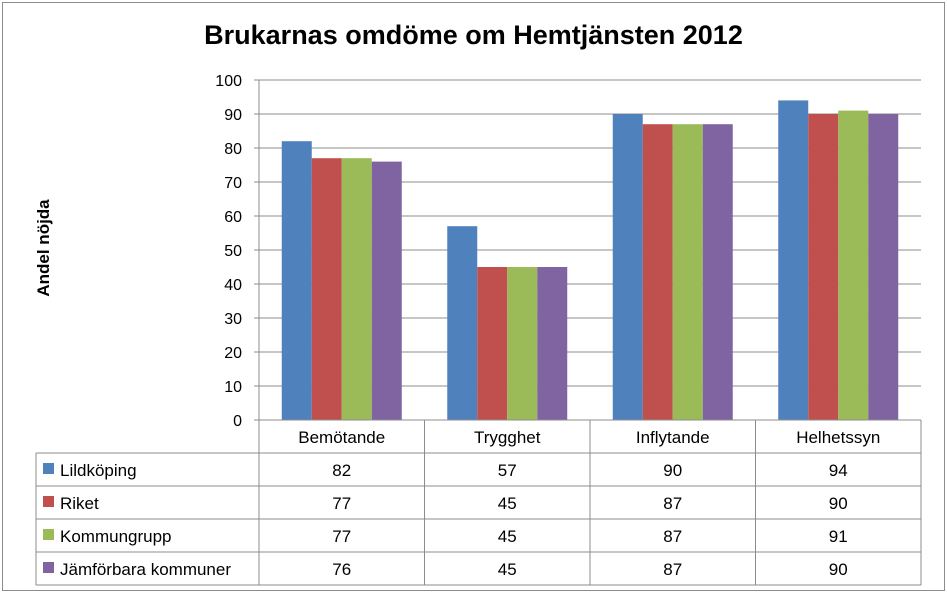 The height and width of the screenshot is (593, 947). I want to click on category-label: Helhetssyn, so click(838, 437).